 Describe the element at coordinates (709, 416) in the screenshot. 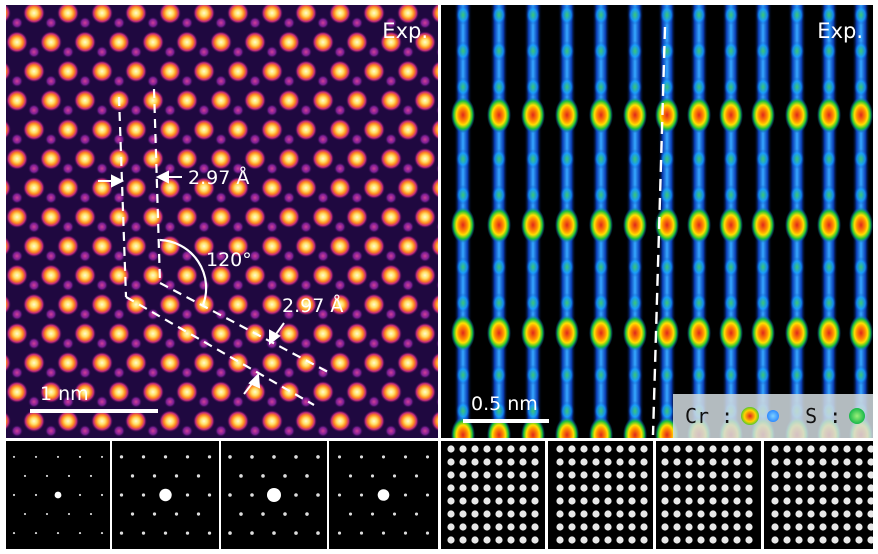

I see `legend-cr-label: Cr :` at that location.